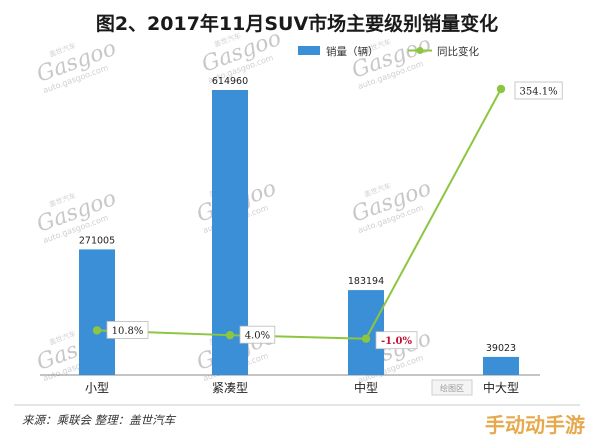  I want to click on bar-data-label: 271005, so click(97, 240).